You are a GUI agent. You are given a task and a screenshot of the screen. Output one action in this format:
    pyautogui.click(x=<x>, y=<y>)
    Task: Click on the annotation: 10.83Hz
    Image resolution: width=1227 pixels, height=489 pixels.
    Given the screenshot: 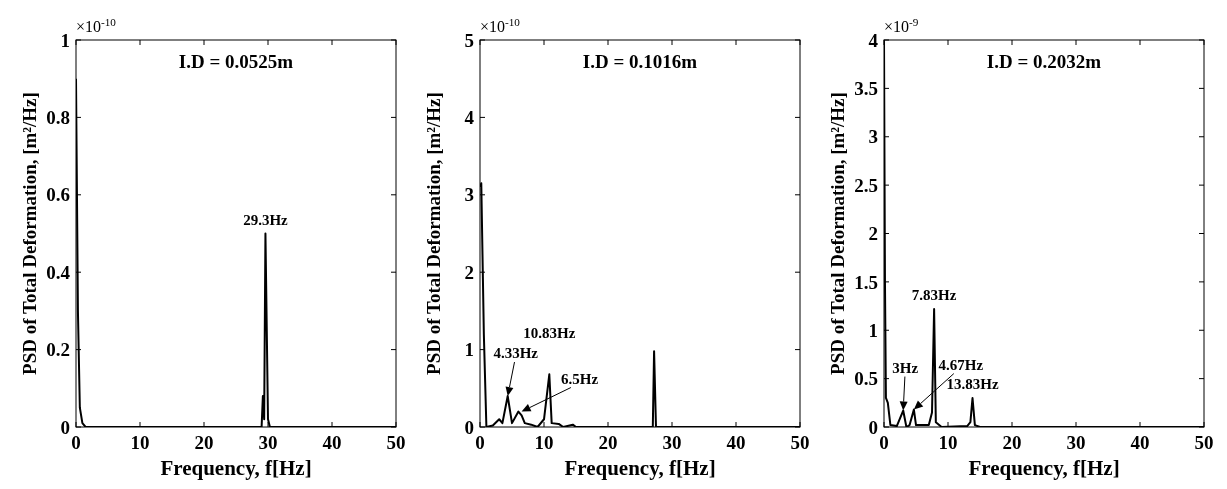 What is the action you would take?
    pyautogui.click(x=549, y=333)
    